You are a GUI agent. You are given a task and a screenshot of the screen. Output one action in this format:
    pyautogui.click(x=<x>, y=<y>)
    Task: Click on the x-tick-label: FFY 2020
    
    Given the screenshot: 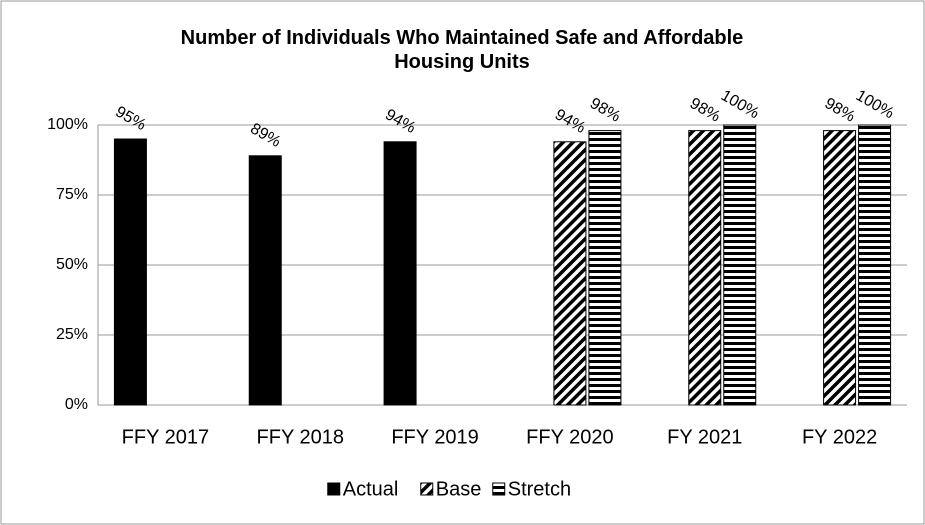 What is the action you would take?
    pyautogui.click(x=569, y=437)
    